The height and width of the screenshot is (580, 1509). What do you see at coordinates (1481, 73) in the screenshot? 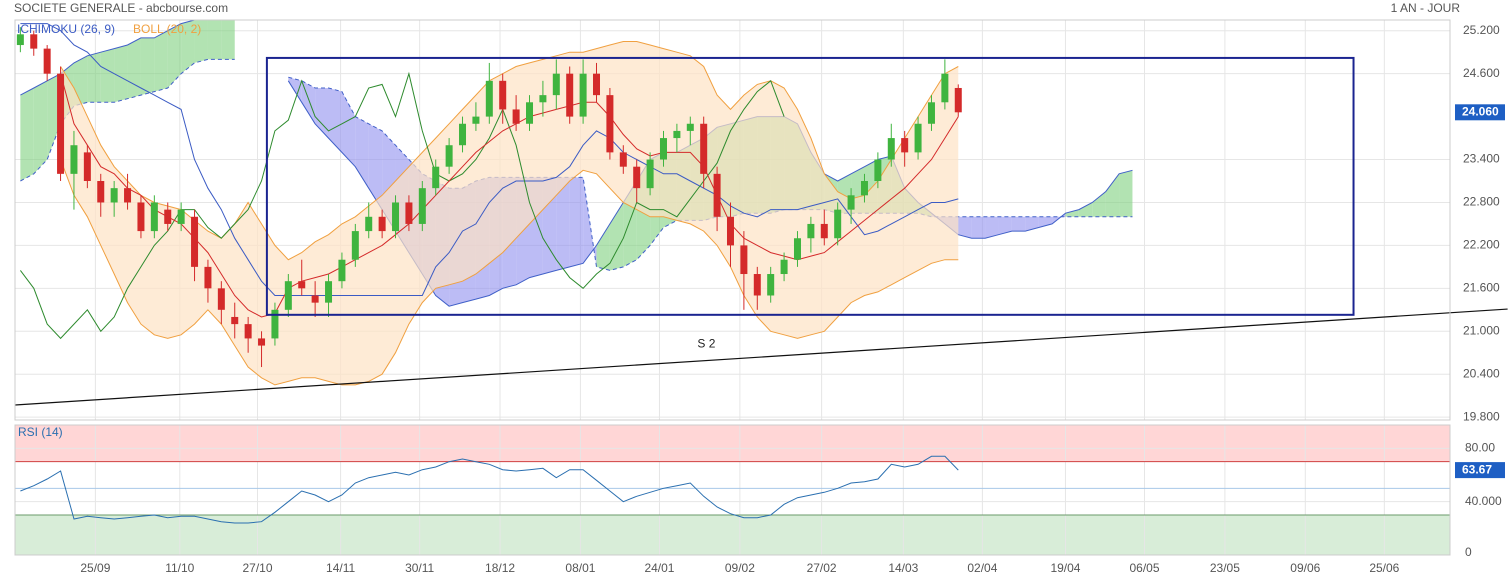
I see `y-tick-label: 24.600` at bounding box center [1481, 73].